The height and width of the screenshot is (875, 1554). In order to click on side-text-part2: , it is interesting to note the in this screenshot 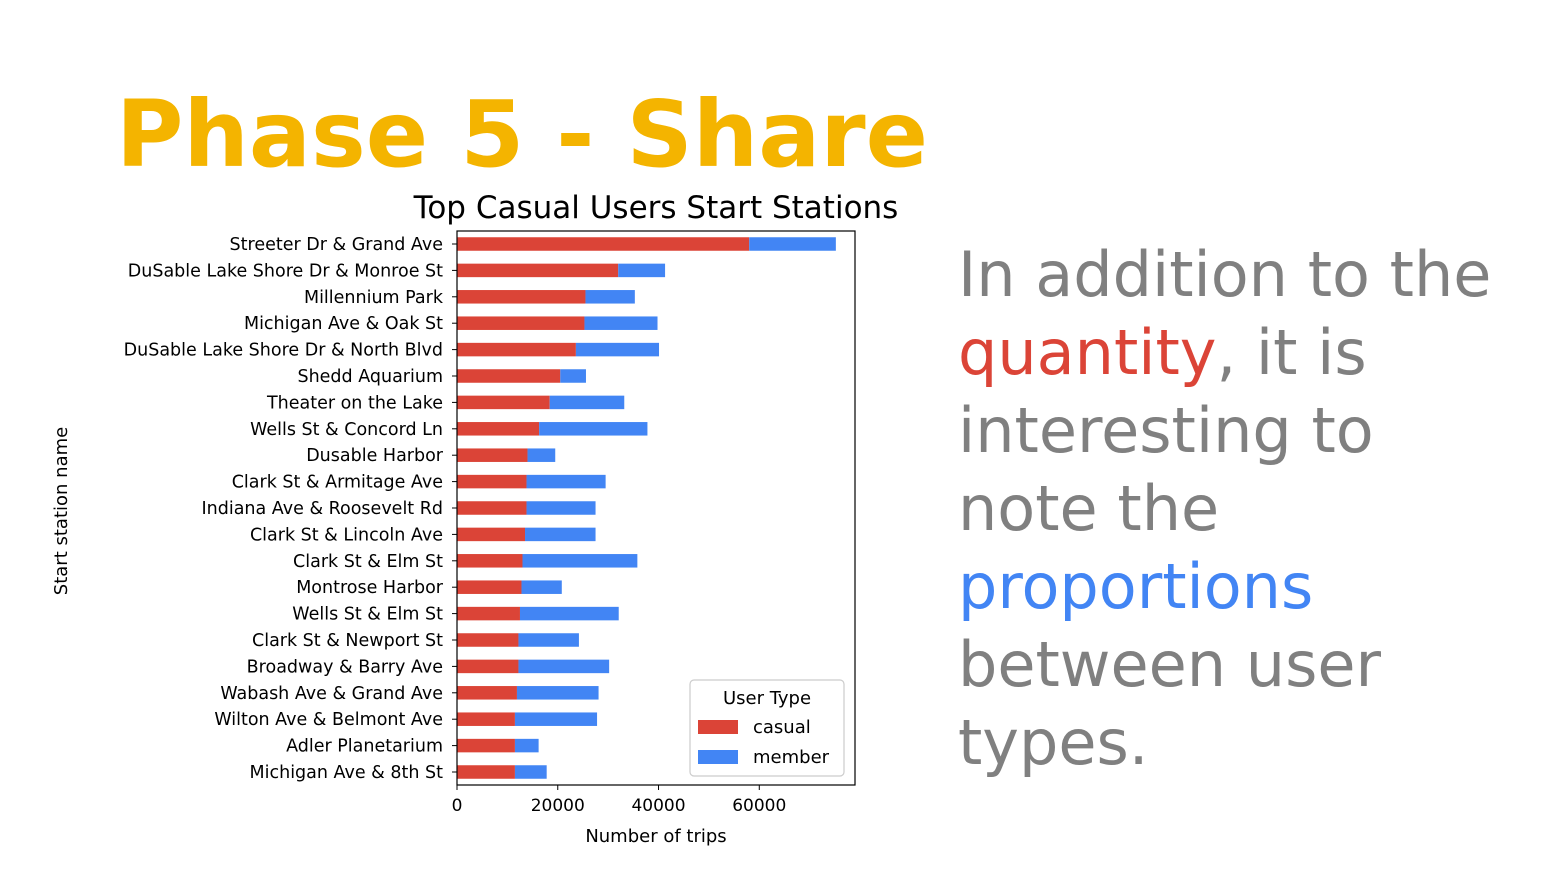, I will do `click(1166, 430)`.